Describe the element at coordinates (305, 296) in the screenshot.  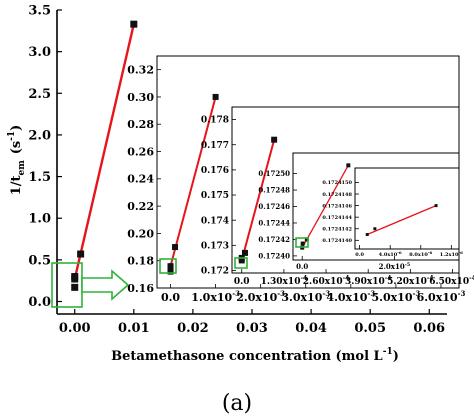
I see `inset-1-x-tick-label: 3.0x10⁻³` at that location.